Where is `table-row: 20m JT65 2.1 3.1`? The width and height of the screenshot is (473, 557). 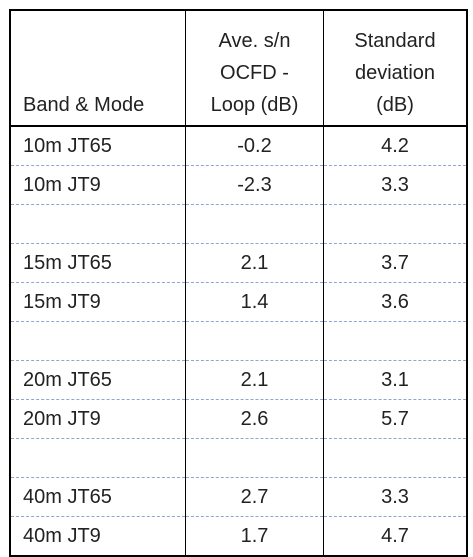 table-row: 20m JT65 2.1 3.1 is located at coordinates (238, 380).